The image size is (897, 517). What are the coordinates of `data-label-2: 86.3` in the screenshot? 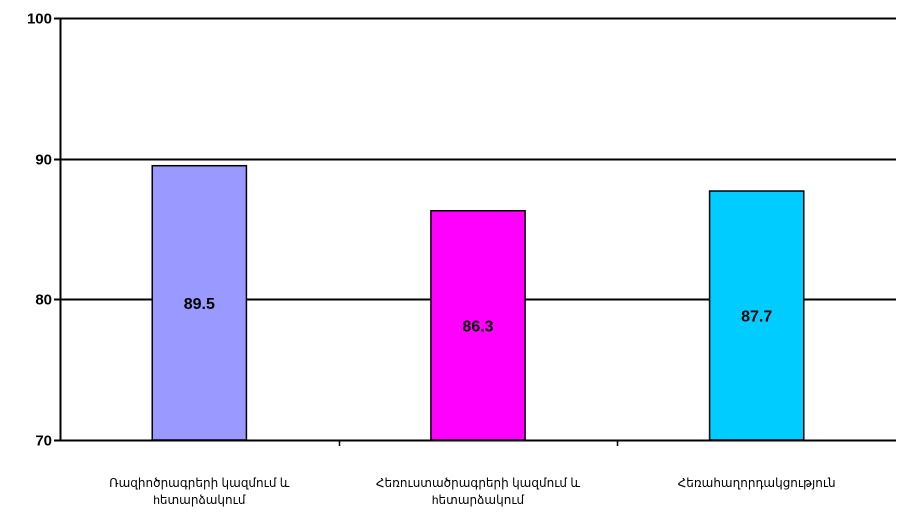 It's located at (477, 326).